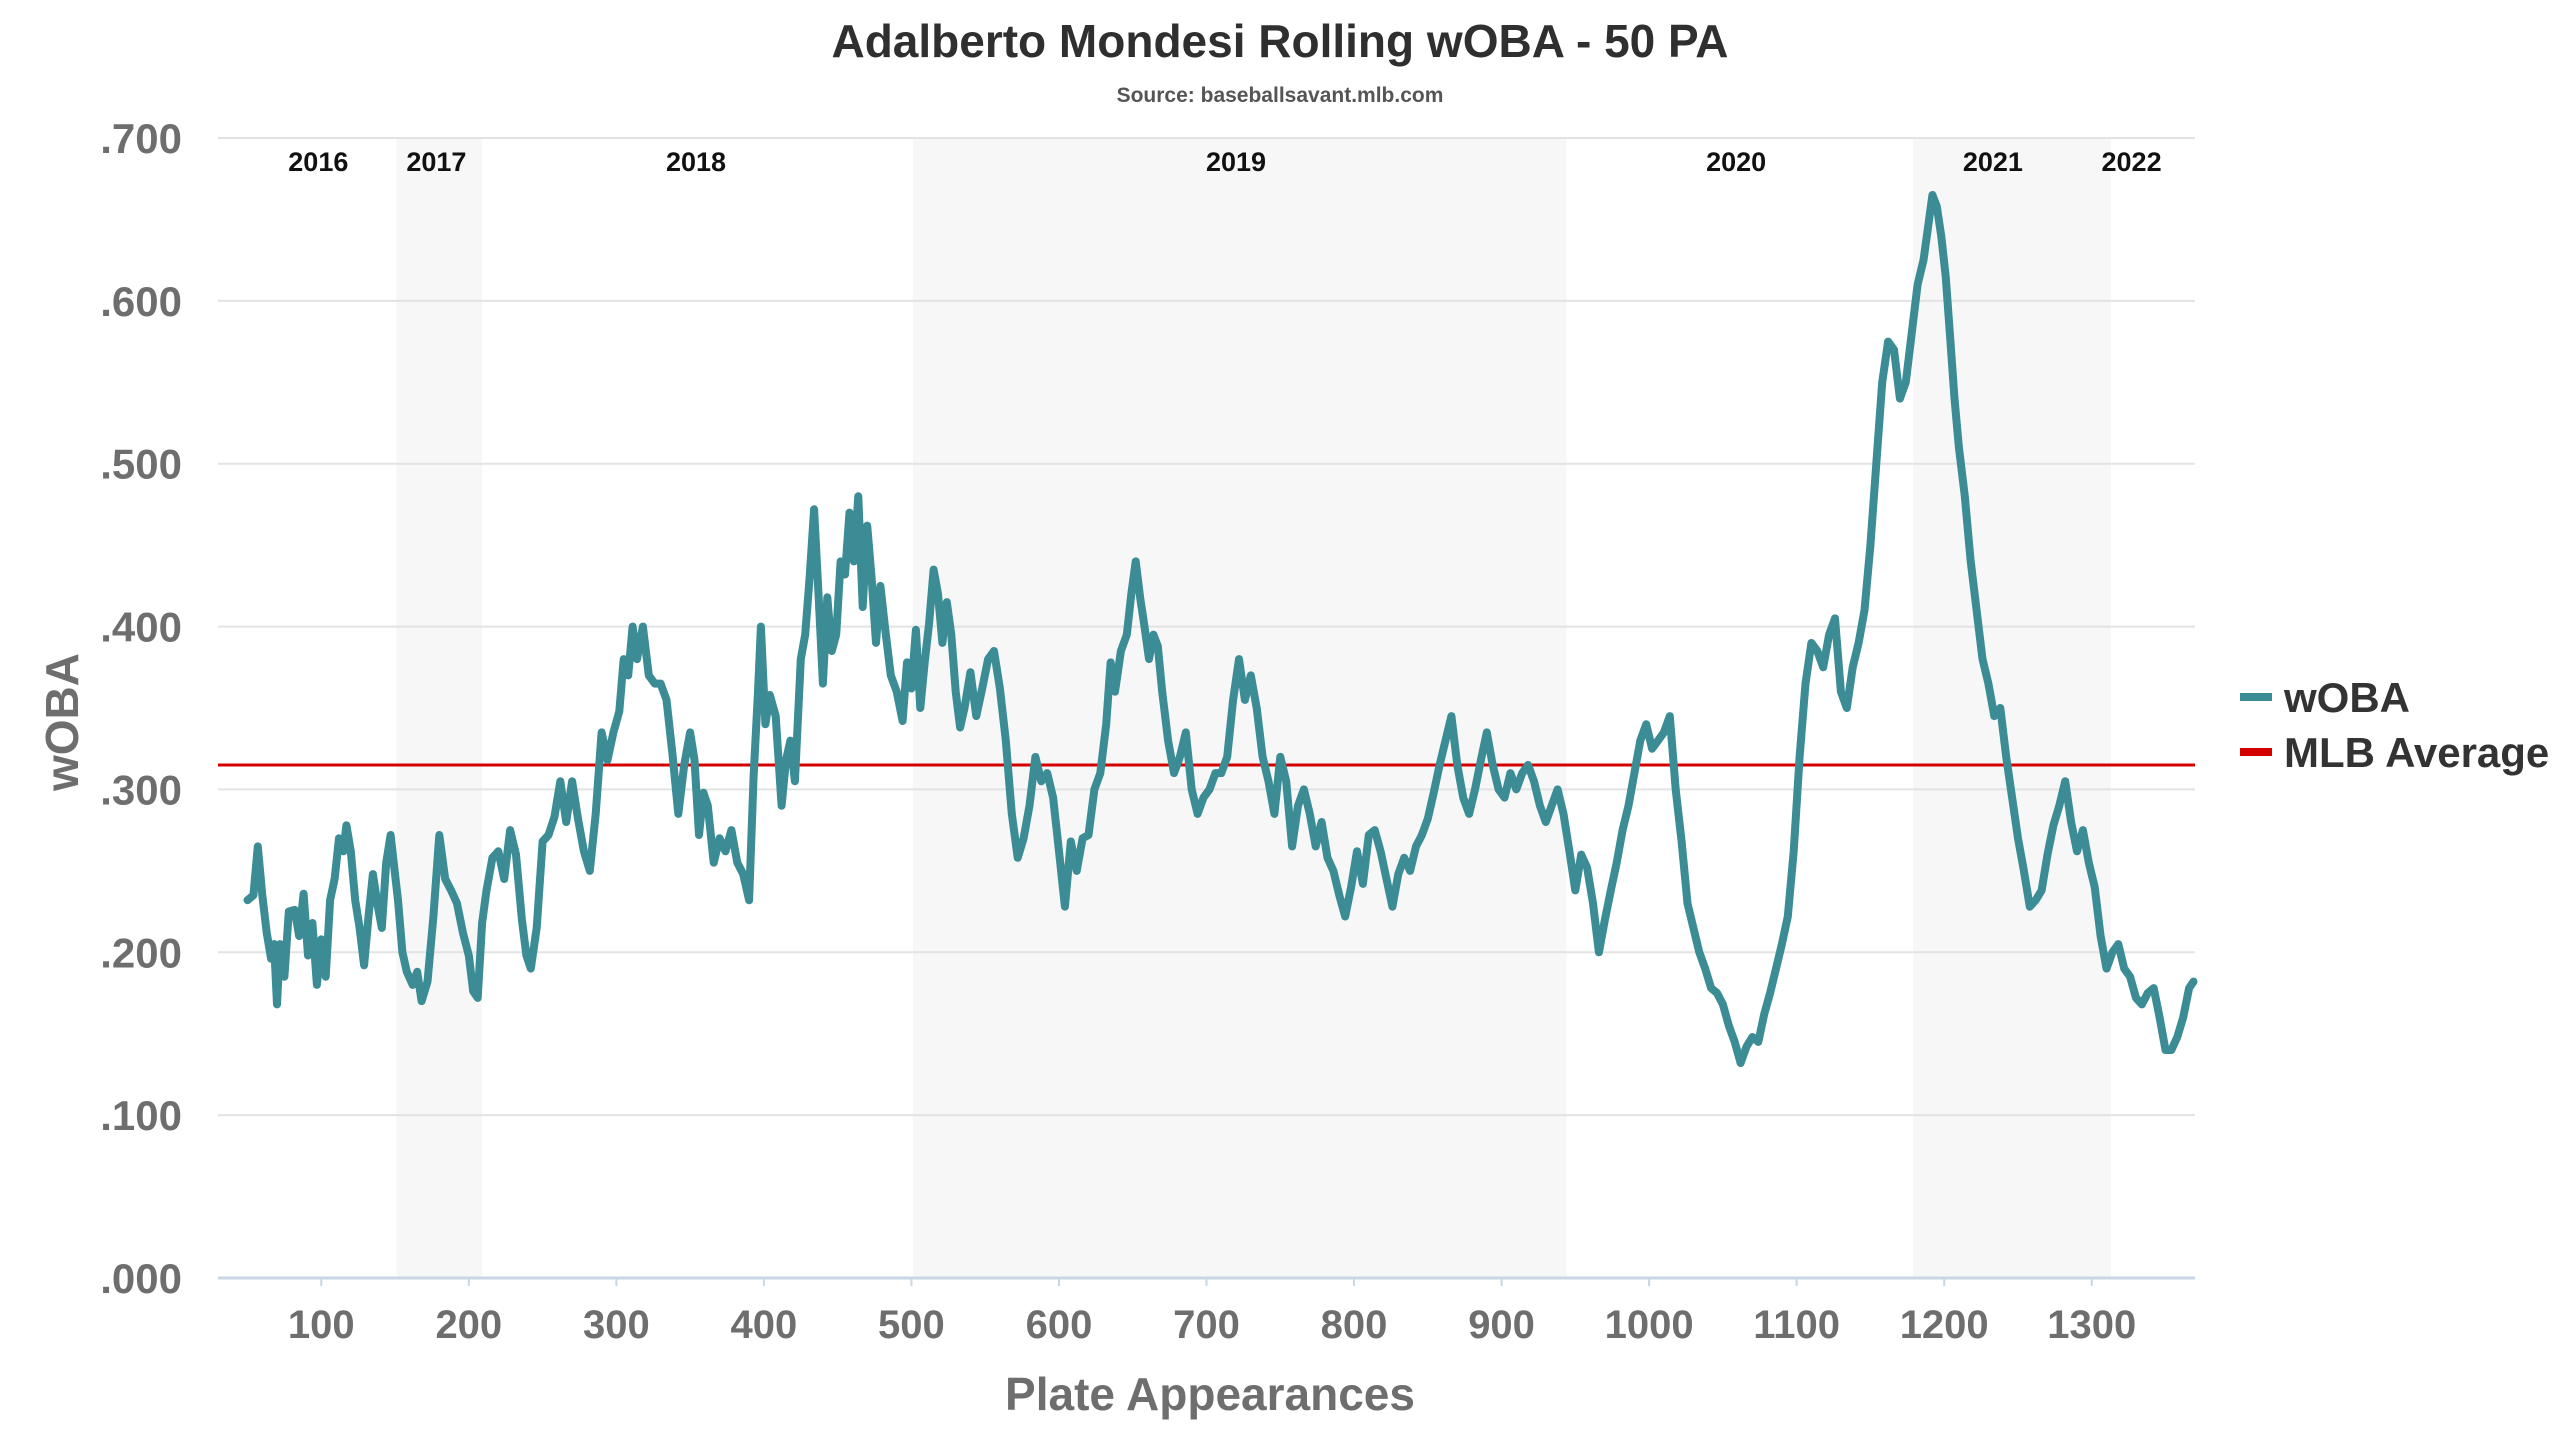  I want to click on season-band-2021, so click(2012, 708).